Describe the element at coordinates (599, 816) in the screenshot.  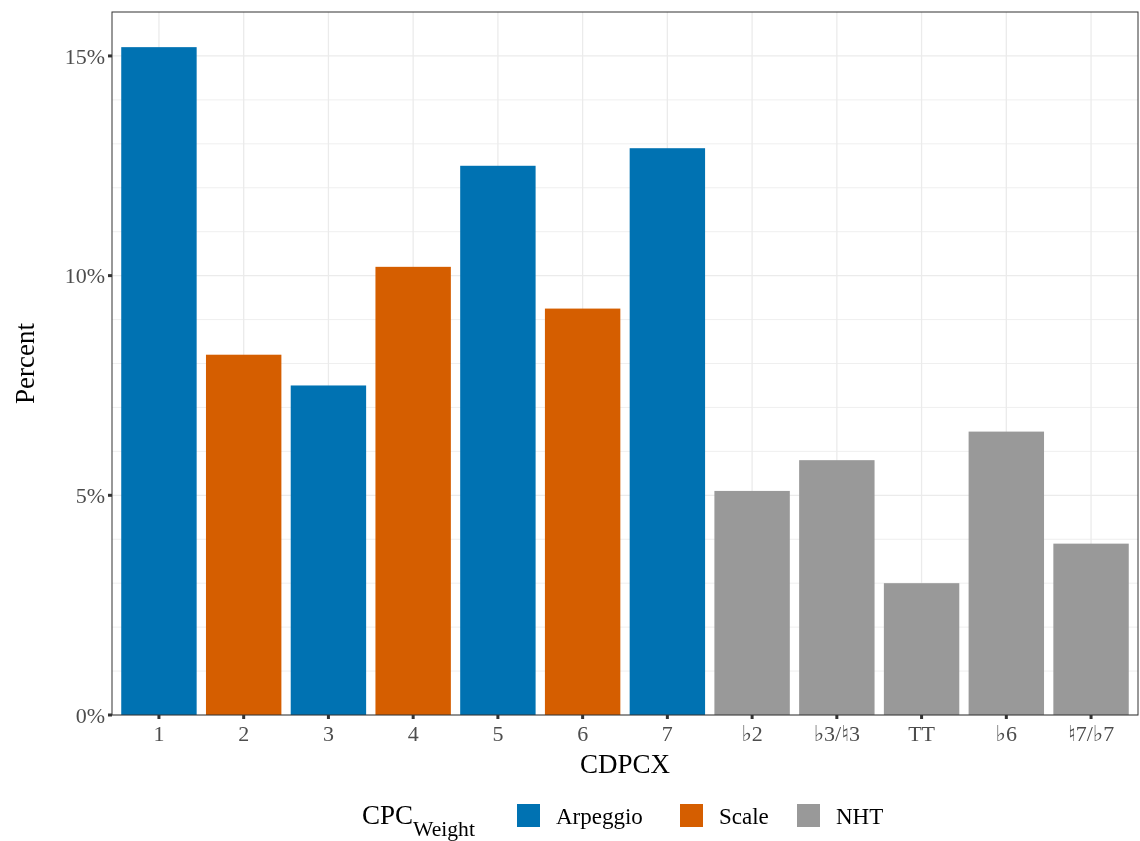
I see `legend-label: Arpeggio` at that location.